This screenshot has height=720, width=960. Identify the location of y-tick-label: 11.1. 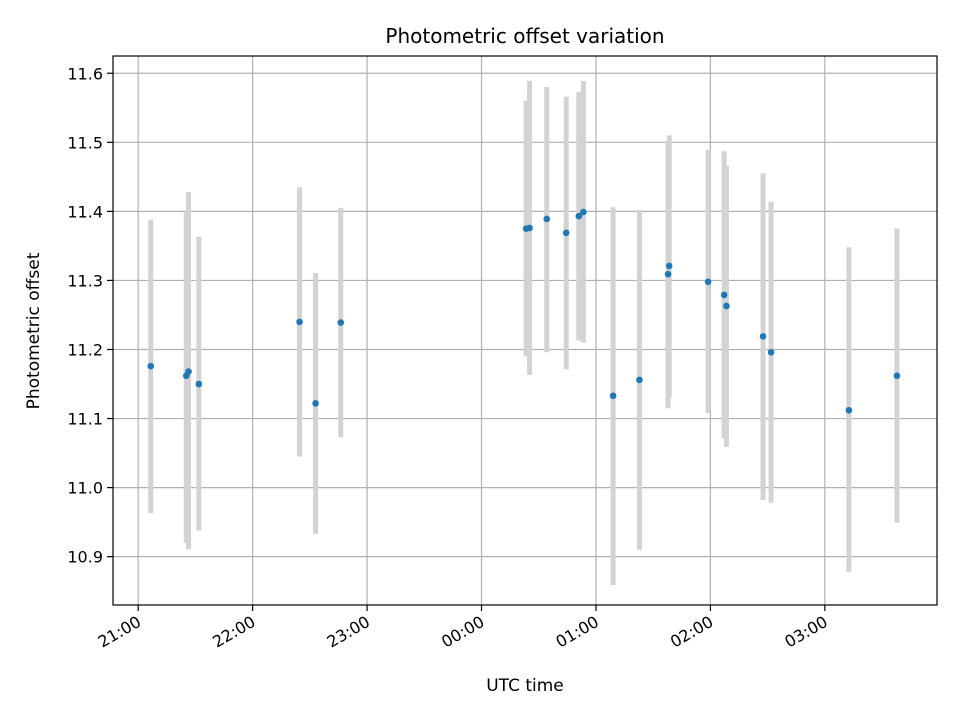
(85, 419).